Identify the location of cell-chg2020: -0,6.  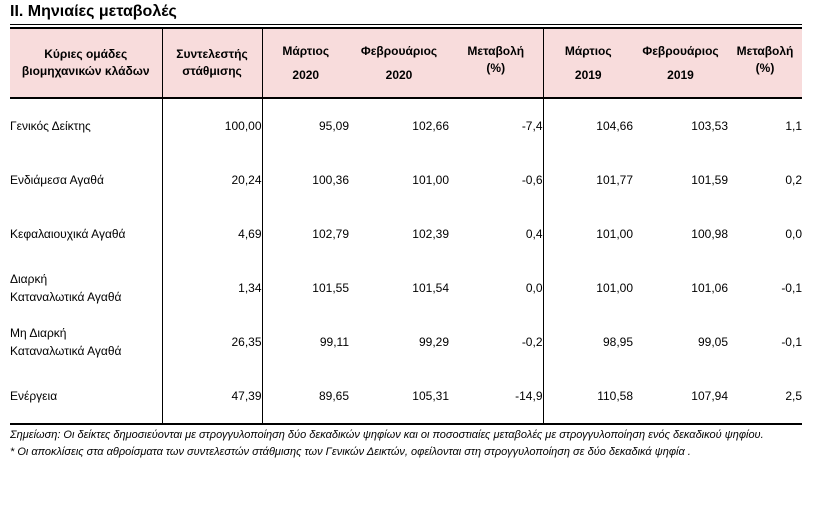
(496, 180).